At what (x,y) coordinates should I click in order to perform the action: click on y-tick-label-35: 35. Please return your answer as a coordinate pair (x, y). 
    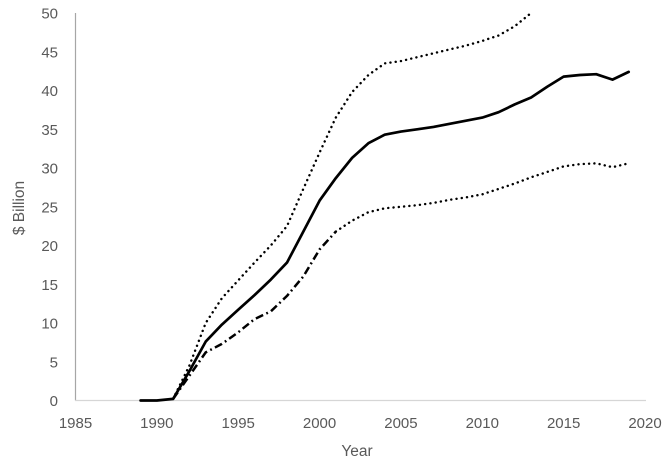
    Looking at the image, I should click on (49, 130).